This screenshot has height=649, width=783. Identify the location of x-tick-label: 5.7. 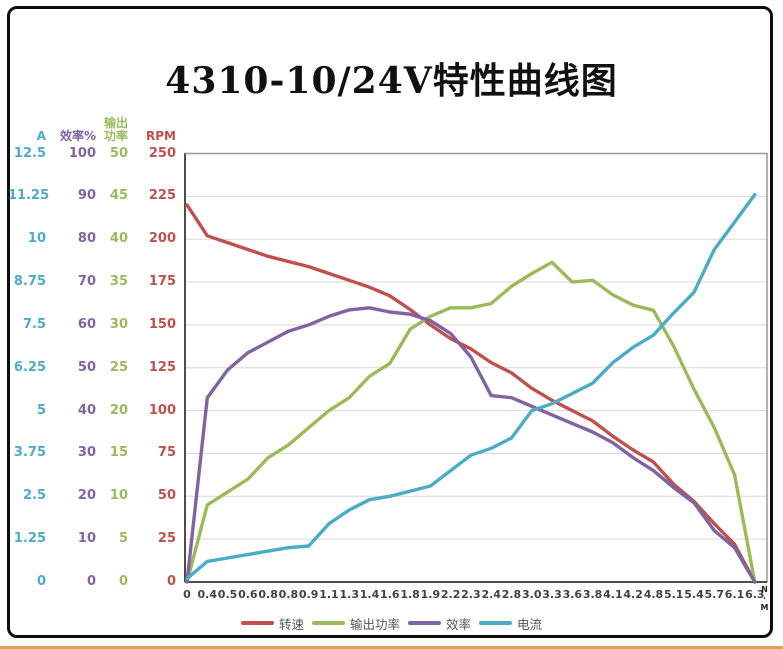
(715, 594).